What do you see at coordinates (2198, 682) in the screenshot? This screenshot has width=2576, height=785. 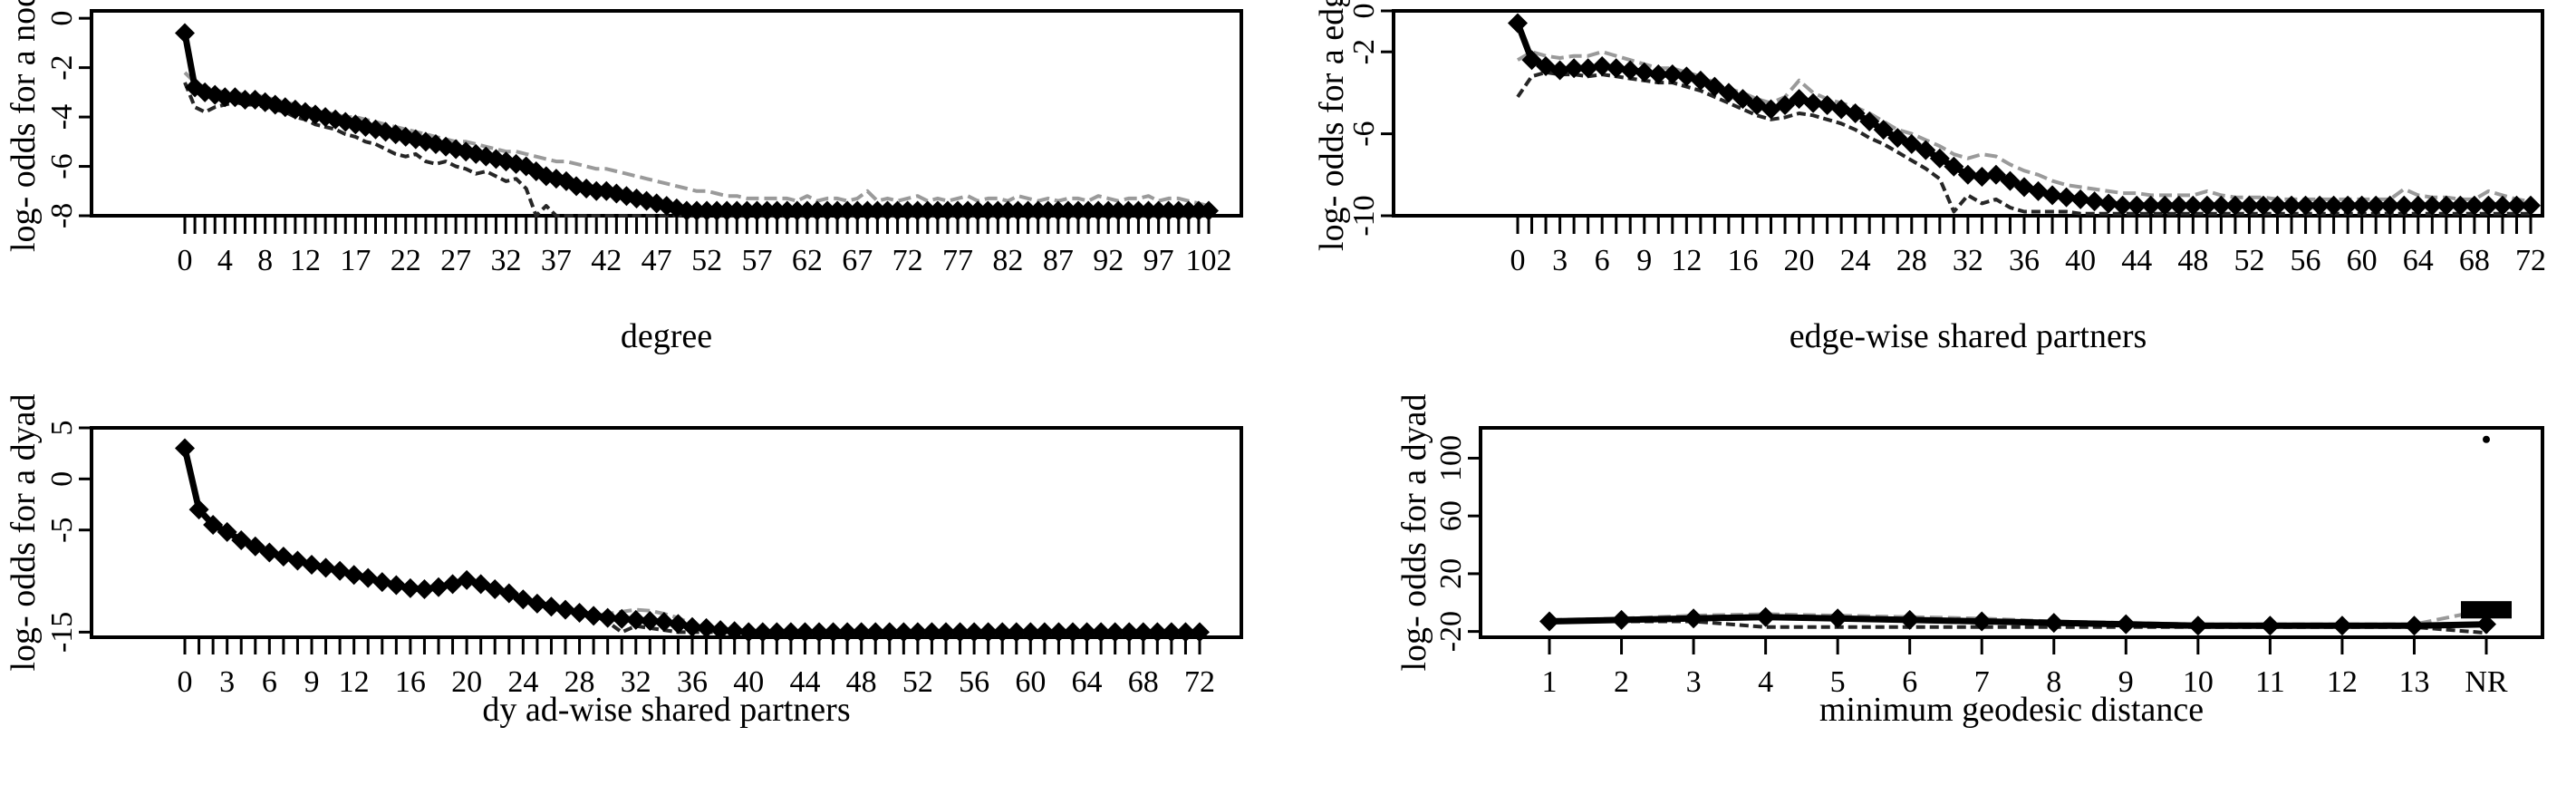 I see `x-tick-label: 10` at bounding box center [2198, 682].